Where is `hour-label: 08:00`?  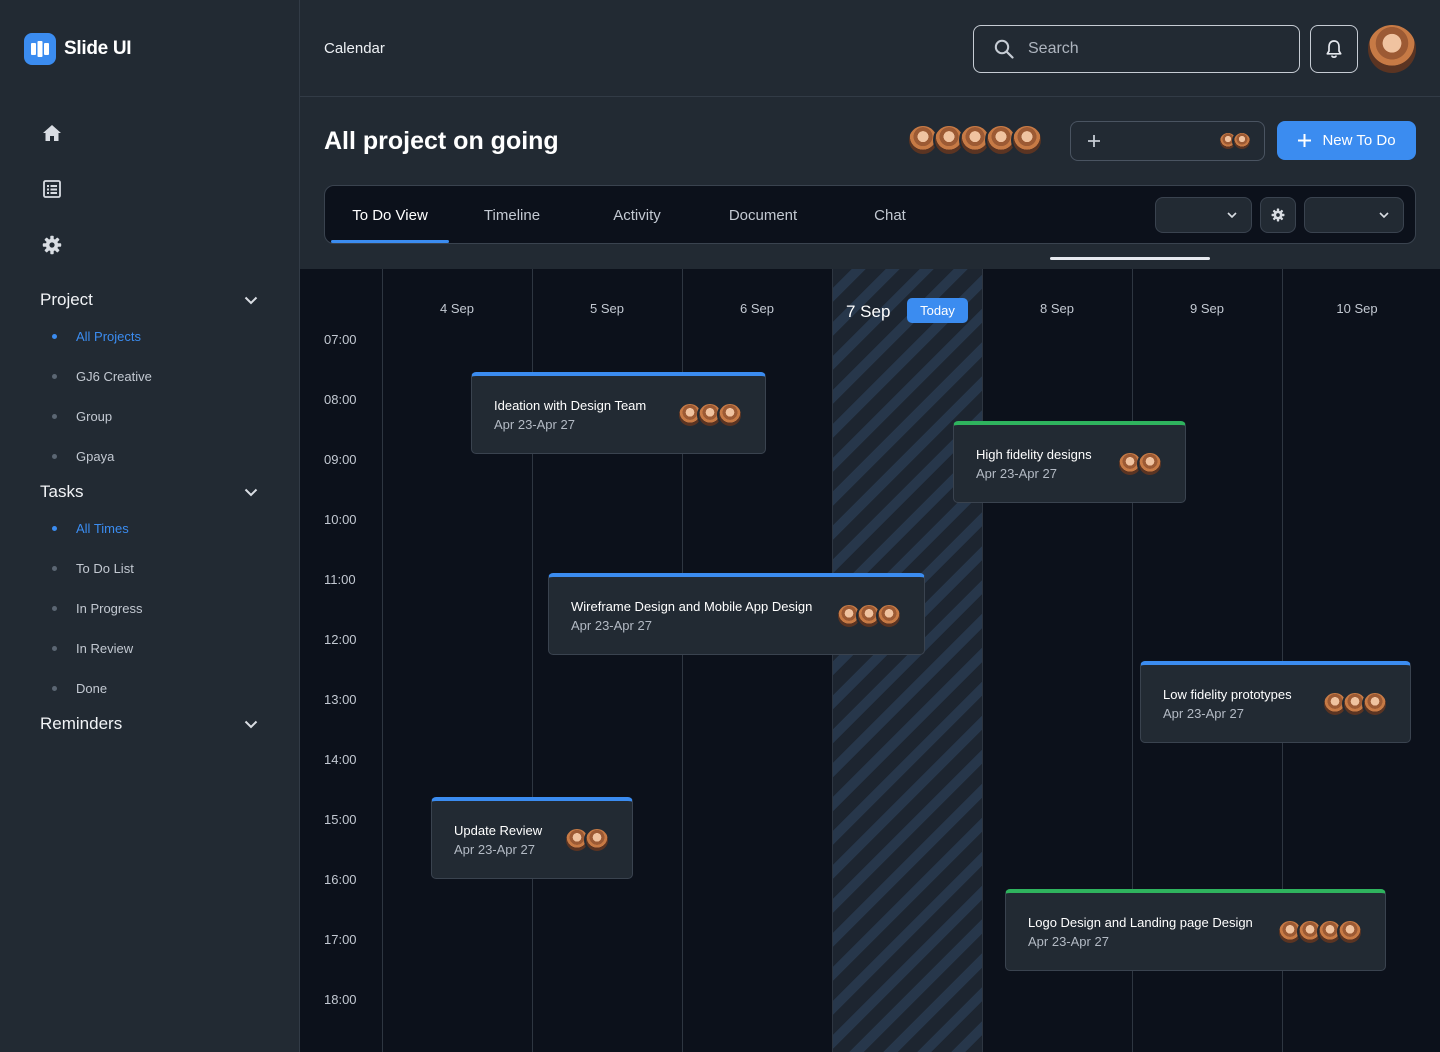 hour-label: 08:00 is located at coordinates (340, 399).